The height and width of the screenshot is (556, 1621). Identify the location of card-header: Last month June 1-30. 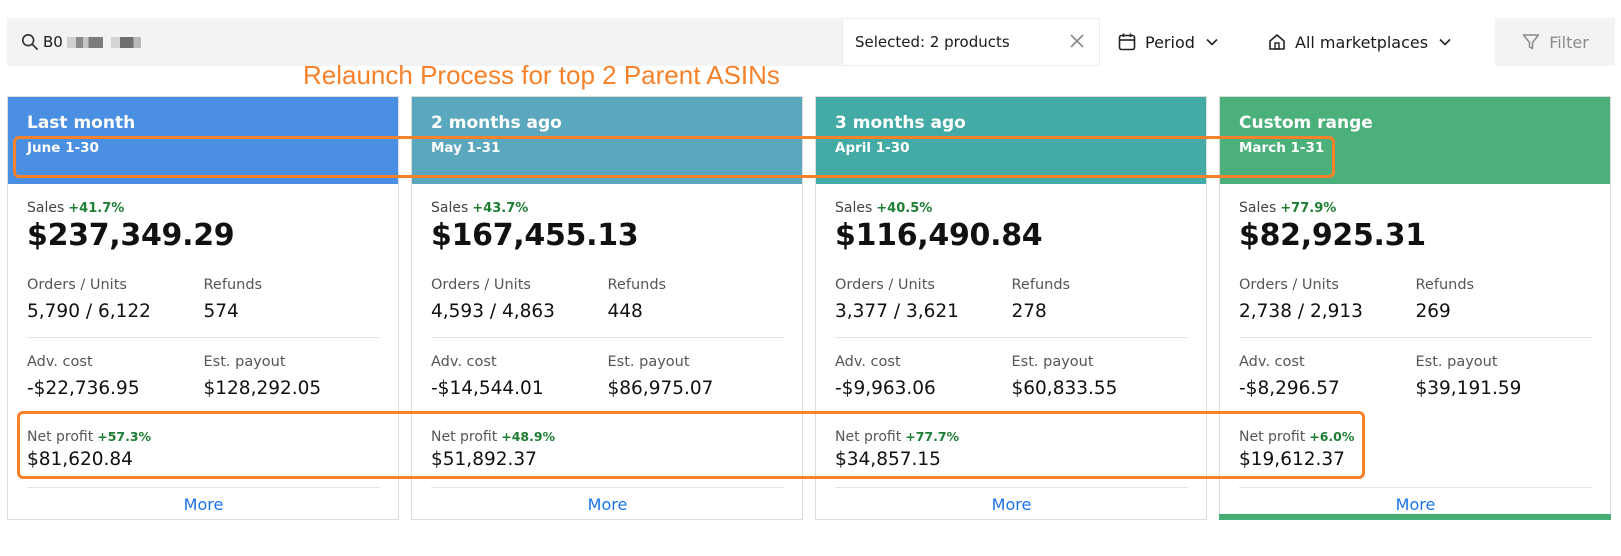
(203, 140).